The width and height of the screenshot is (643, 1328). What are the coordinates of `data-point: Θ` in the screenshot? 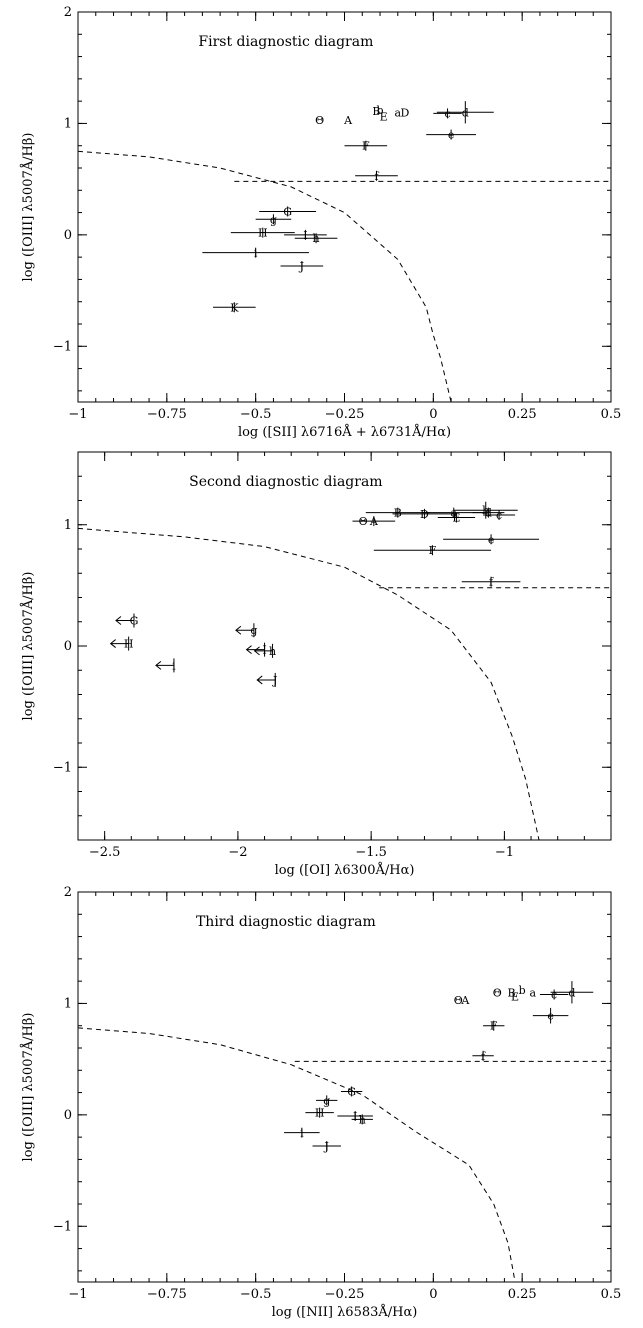 It's located at (497, 992).